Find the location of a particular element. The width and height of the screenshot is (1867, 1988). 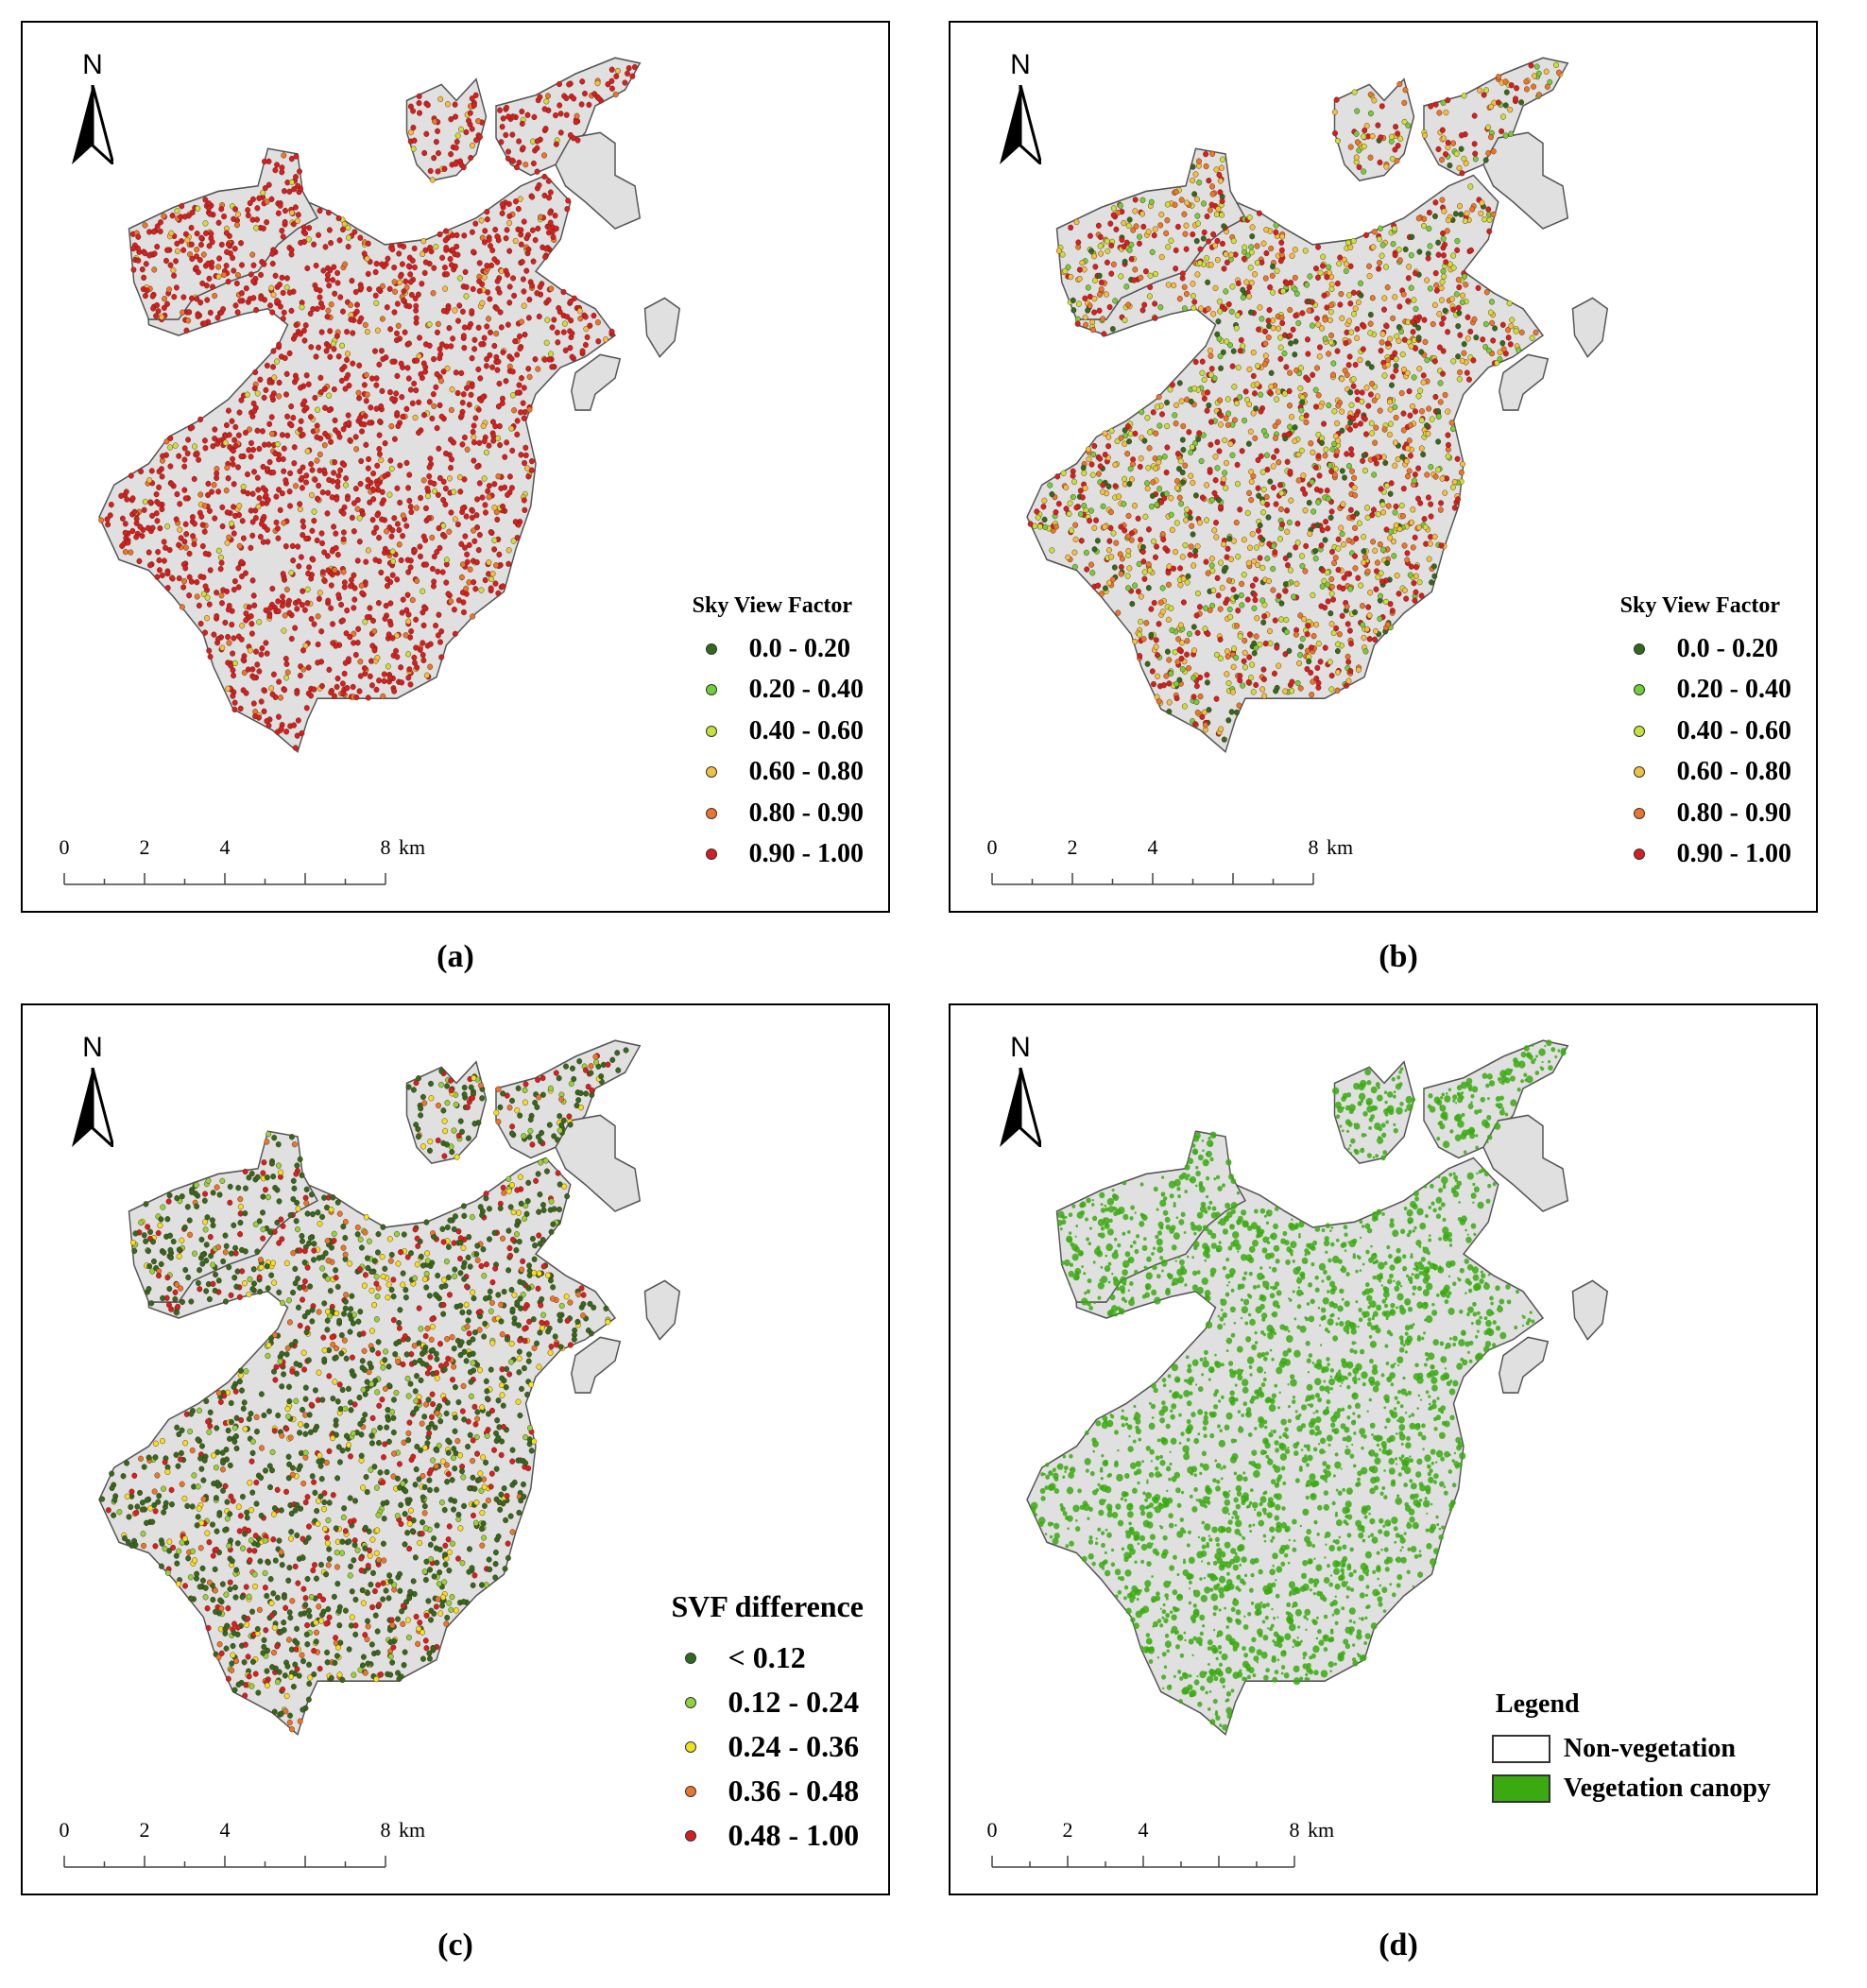

land-polygon is located at coordinates (1590, 327).